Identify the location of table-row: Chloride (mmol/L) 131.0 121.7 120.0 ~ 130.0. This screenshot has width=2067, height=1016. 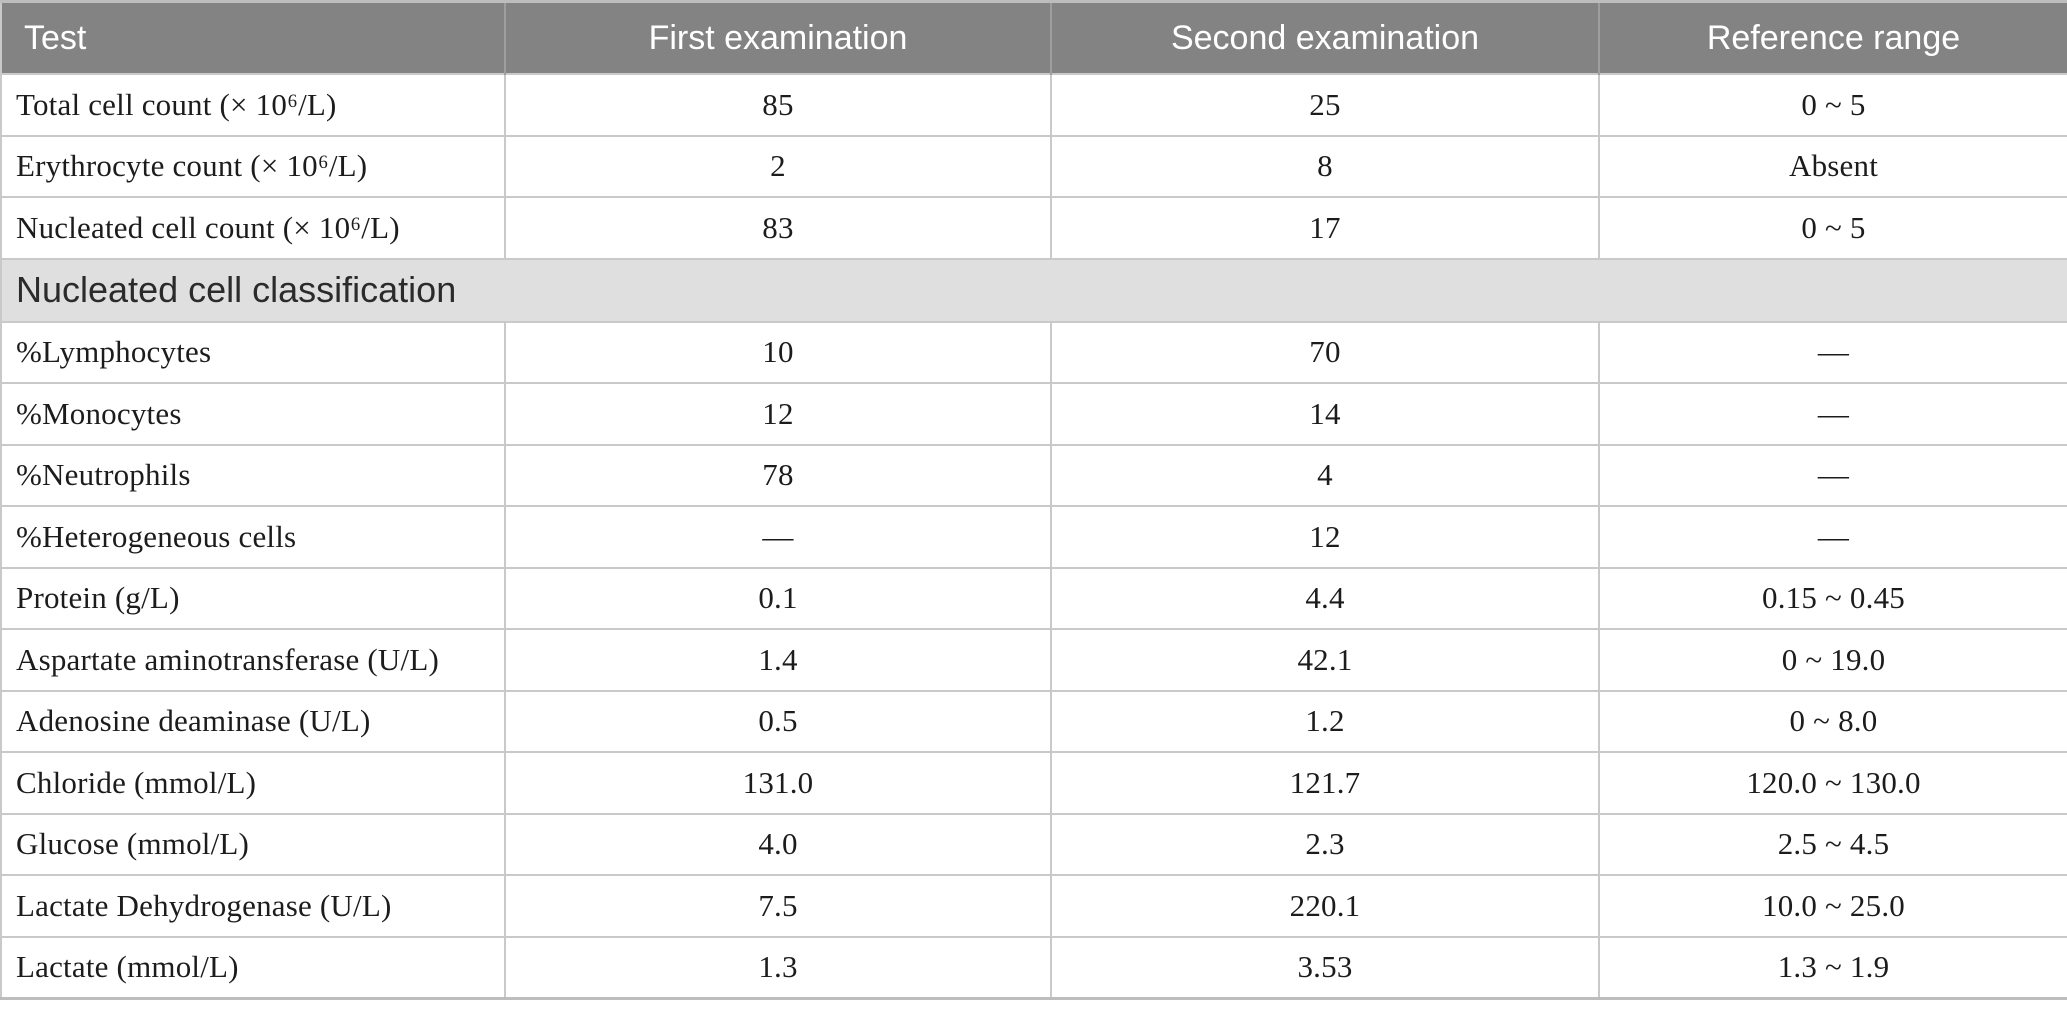
(1033, 783).